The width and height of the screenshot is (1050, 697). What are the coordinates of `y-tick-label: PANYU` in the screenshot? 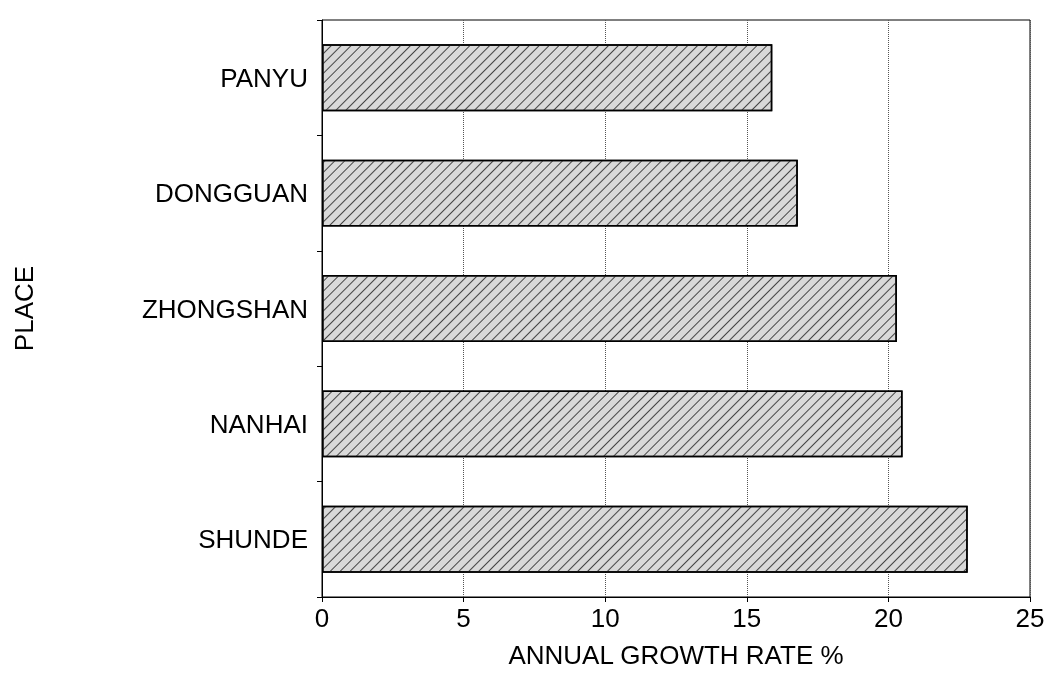 It's located at (264, 77).